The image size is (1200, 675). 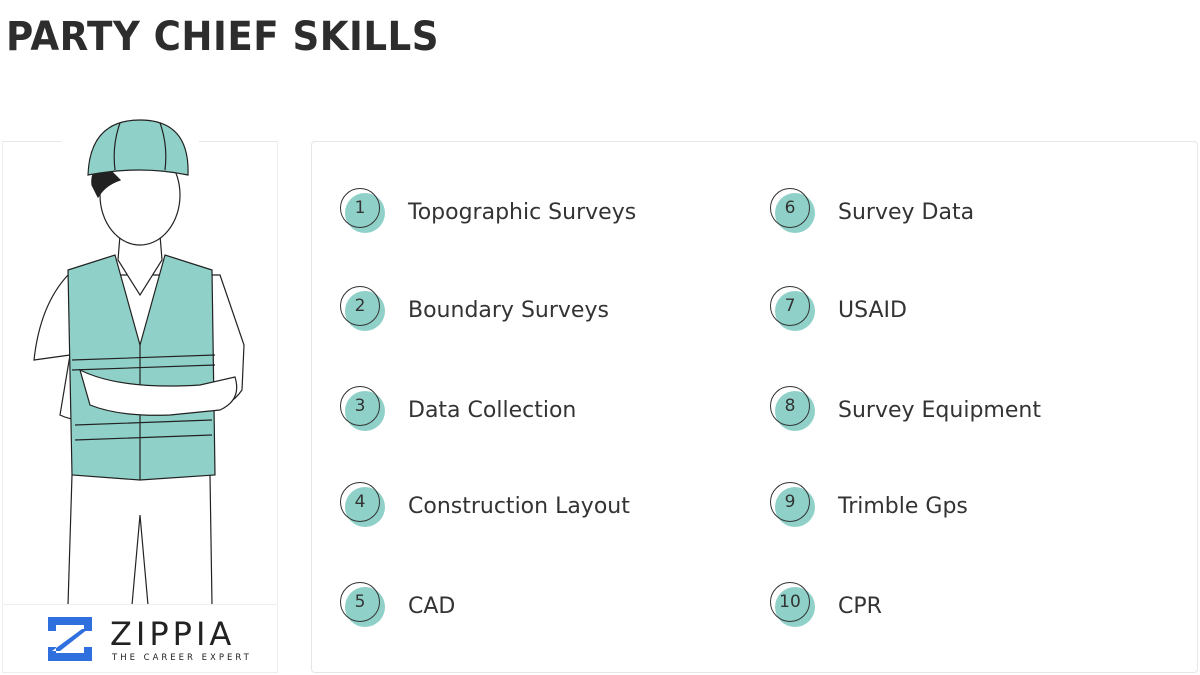 I want to click on brand-tagline: THE CAREER EXPERT, so click(x=182, y=658).